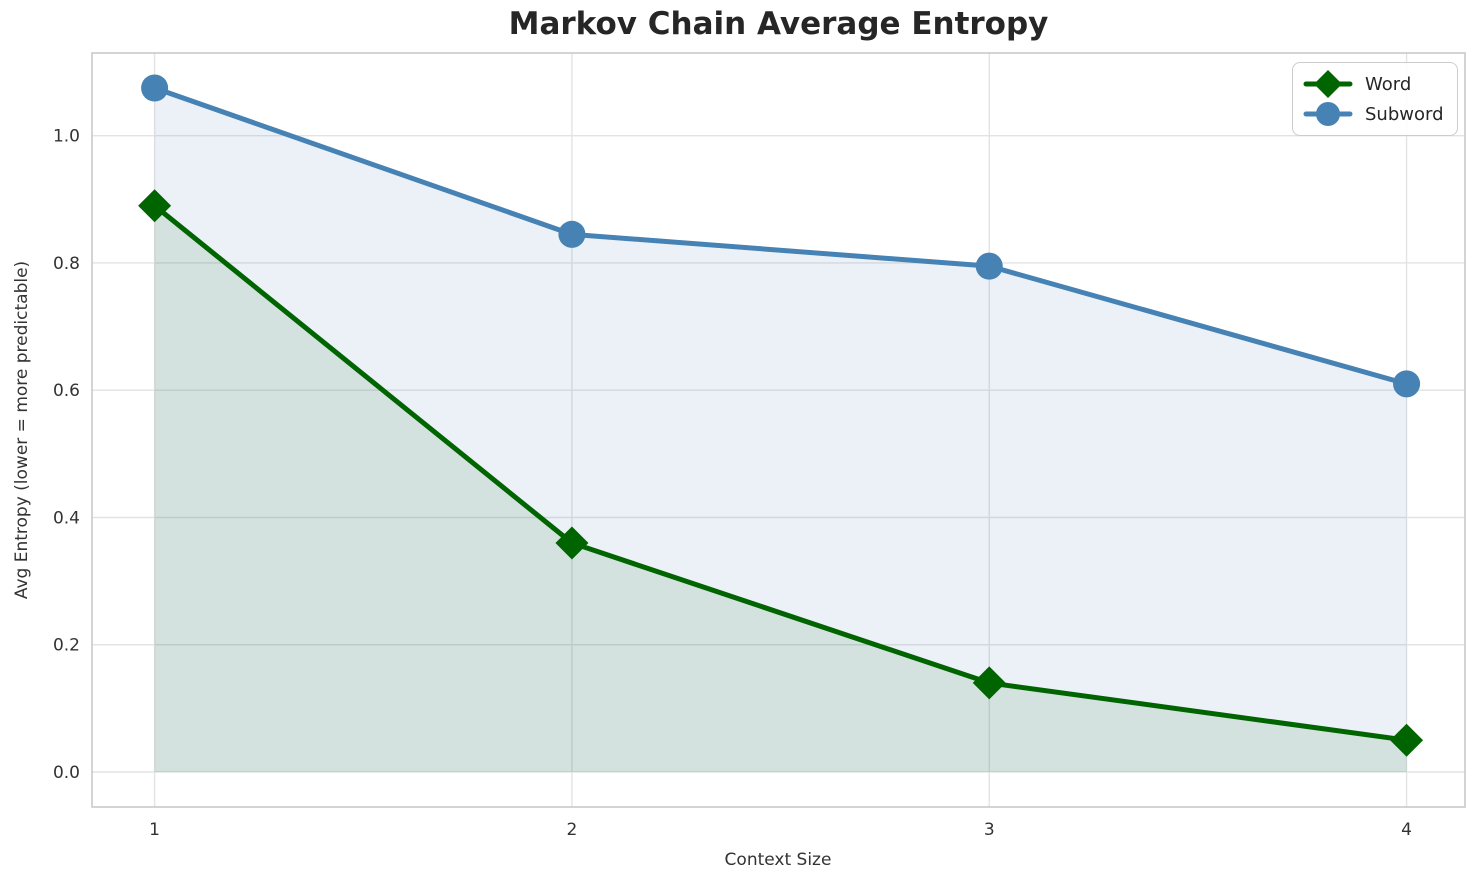 This screenshot has width=1484, height=885. I want to click on x-tick-label: 2, so click(572, 830).